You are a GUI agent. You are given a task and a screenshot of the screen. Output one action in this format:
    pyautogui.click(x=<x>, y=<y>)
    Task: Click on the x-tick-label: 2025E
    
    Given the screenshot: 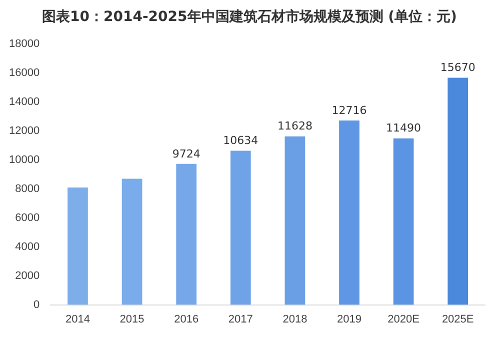 What is the action you would take?
    pyautogui.click(x=458, y=319)
    